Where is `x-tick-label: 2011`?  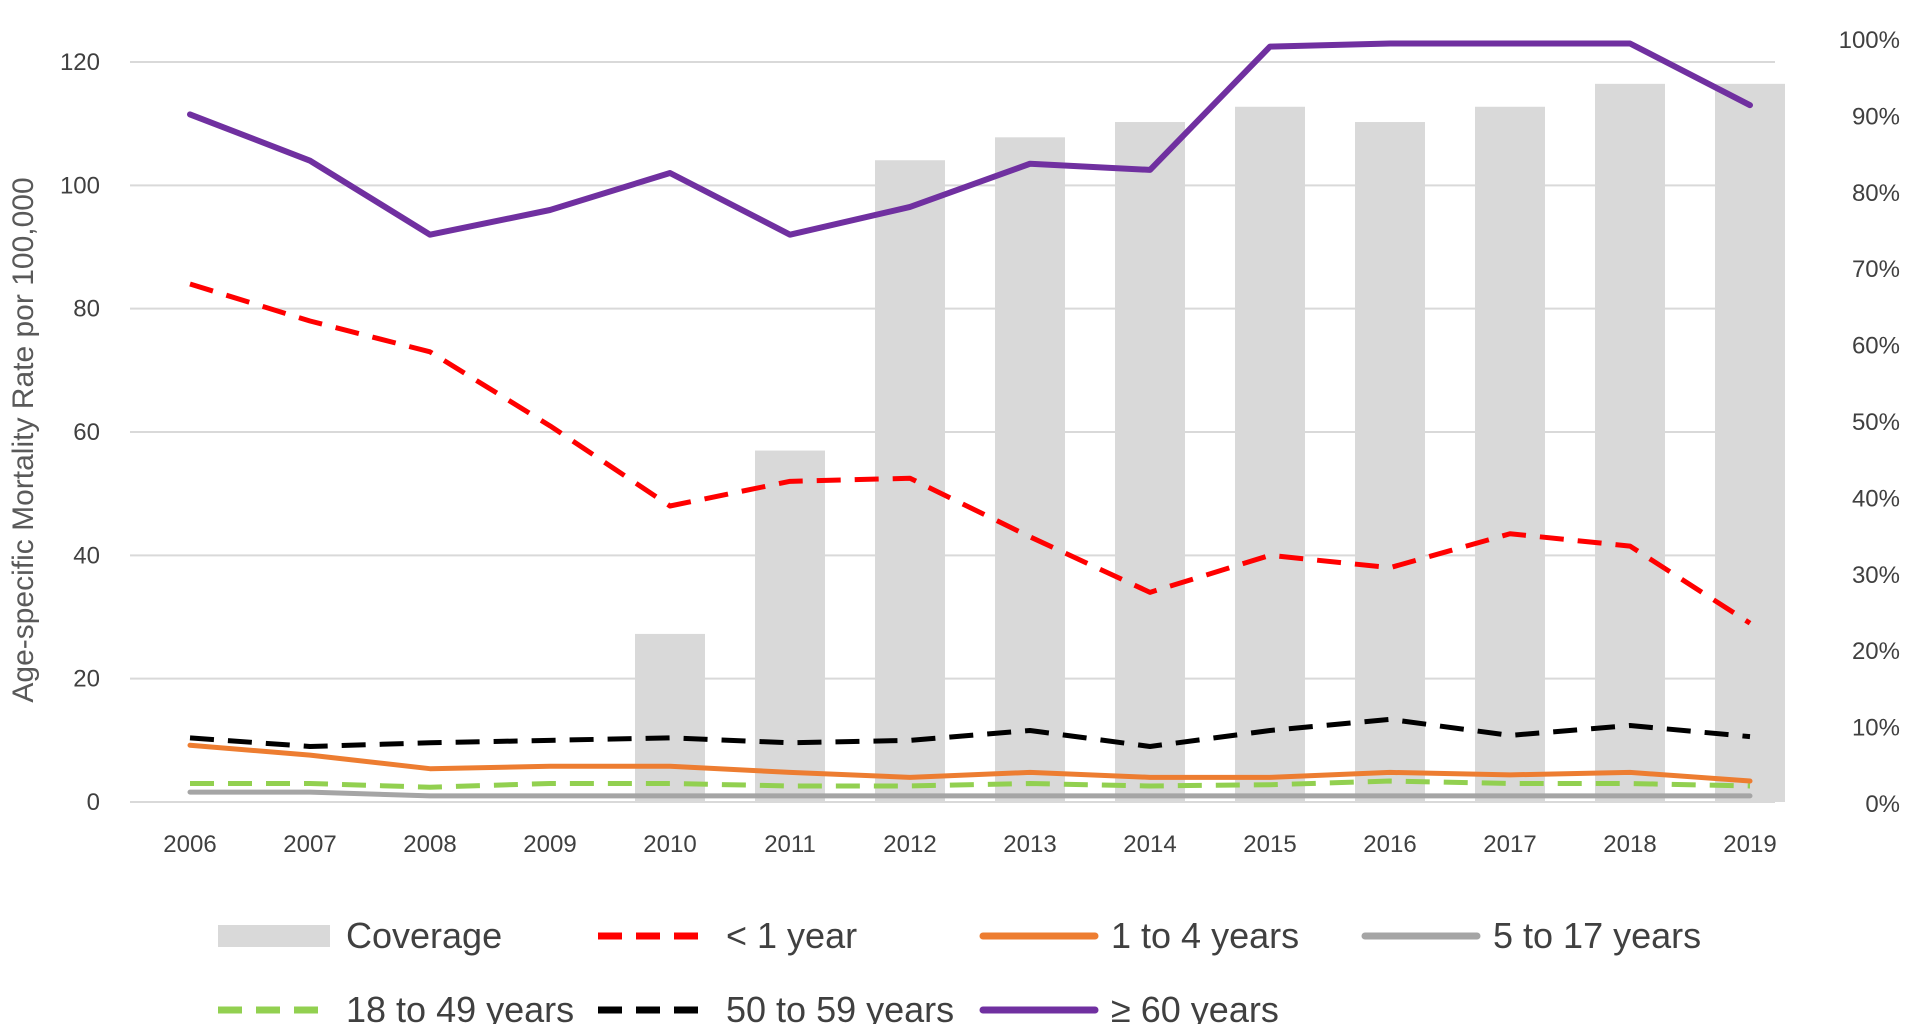
x-tick-label: 2011 is located at coordinates (790, 844).